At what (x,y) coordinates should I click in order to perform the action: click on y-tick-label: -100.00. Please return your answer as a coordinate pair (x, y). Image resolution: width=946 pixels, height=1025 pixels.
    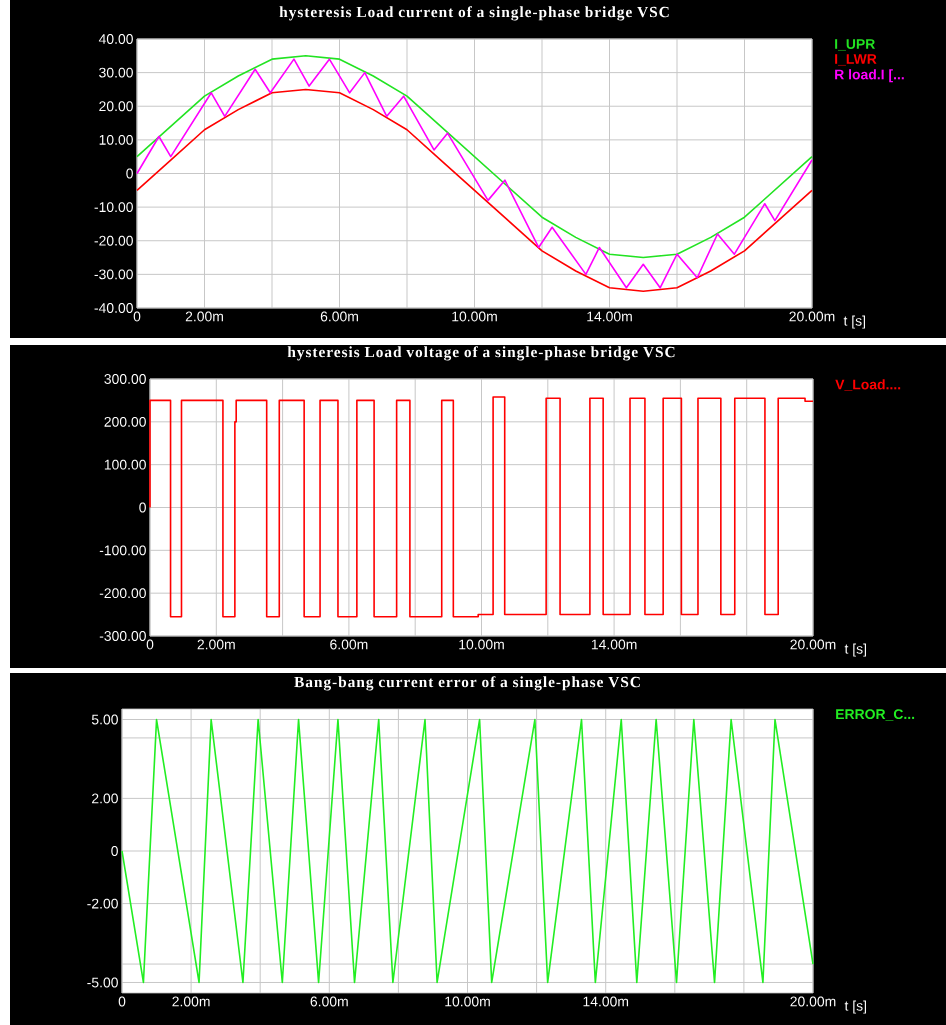
    Looking at the image, I should click on (122, 550).